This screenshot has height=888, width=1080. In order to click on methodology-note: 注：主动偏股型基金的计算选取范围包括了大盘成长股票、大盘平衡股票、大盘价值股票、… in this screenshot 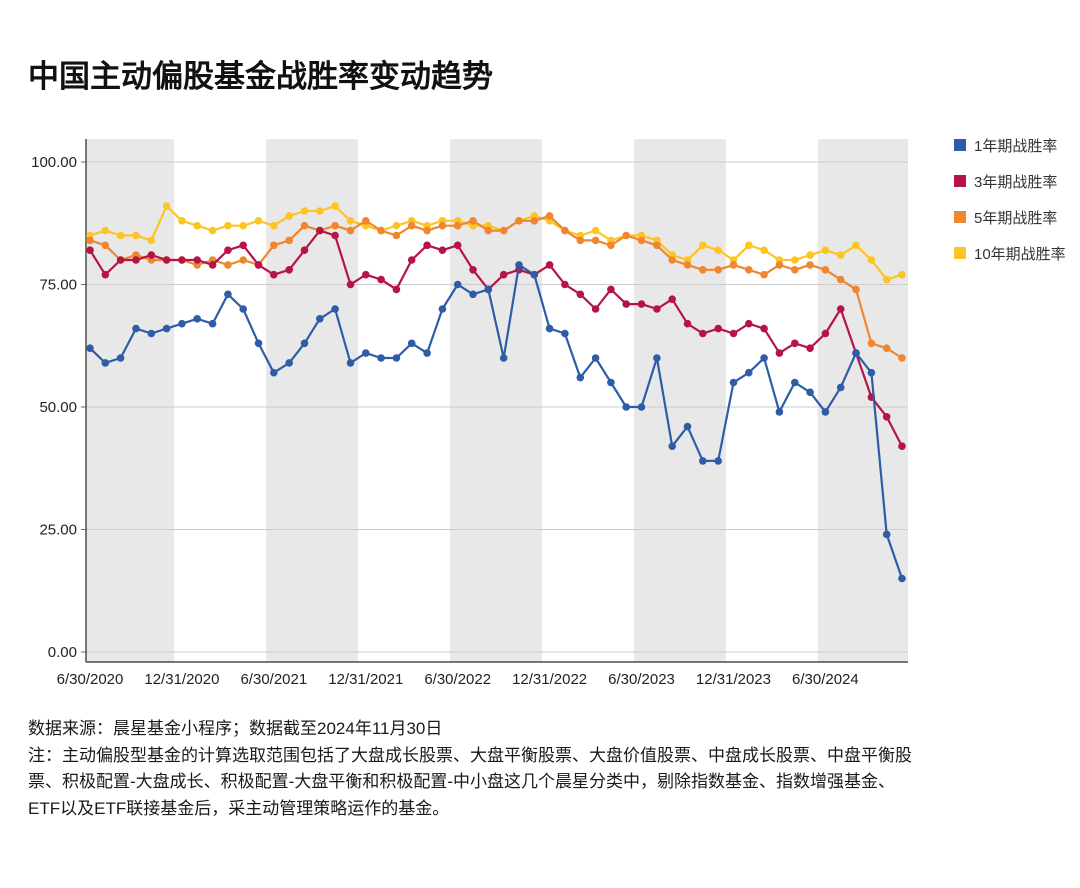, I will do `click(470, 782)`.